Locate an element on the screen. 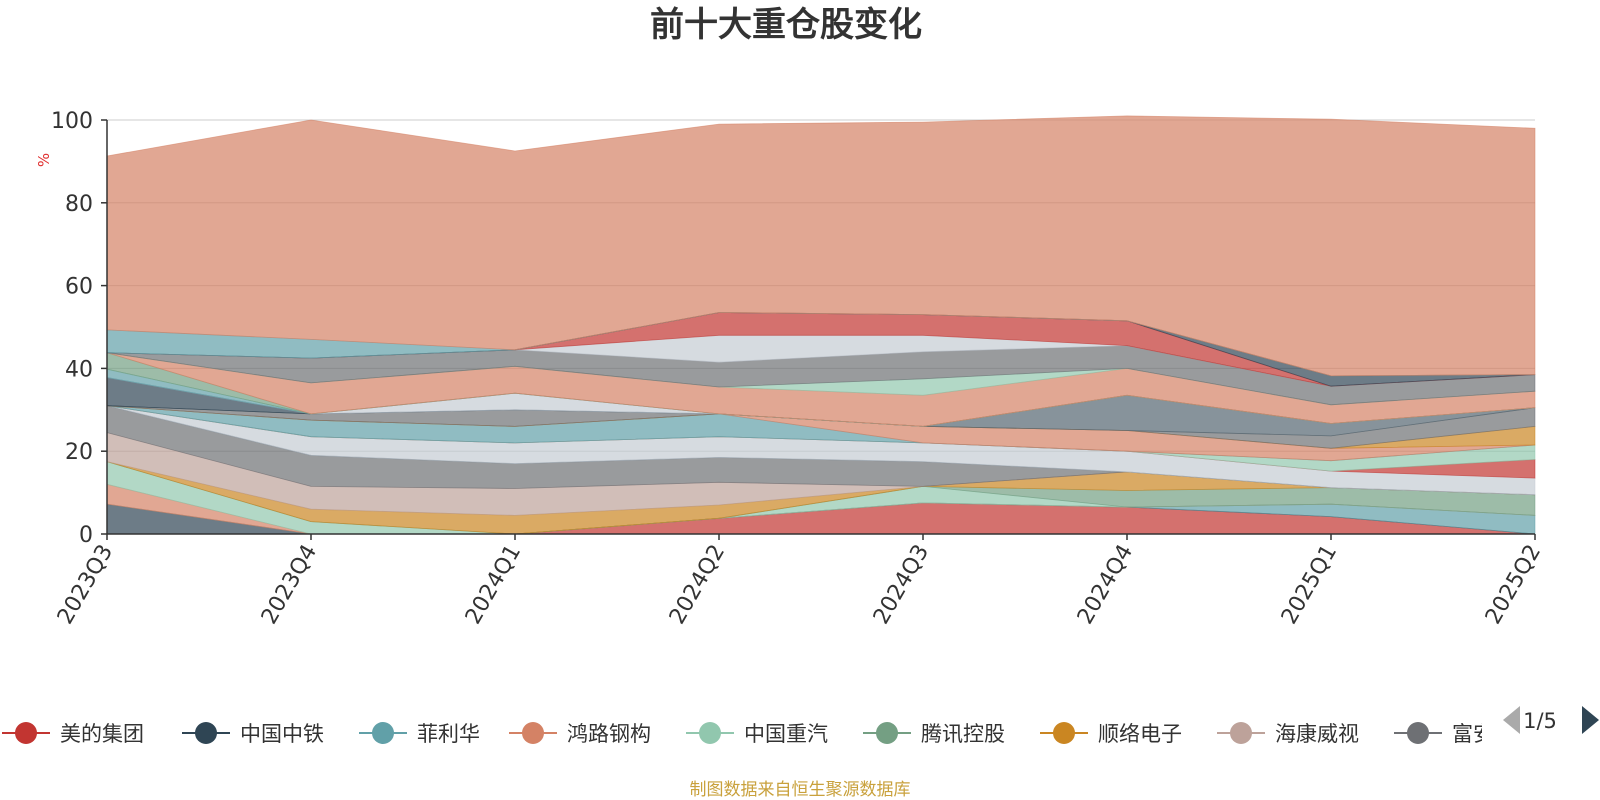  legend-label: 富安娜 is located at coordinates (1483, 734).